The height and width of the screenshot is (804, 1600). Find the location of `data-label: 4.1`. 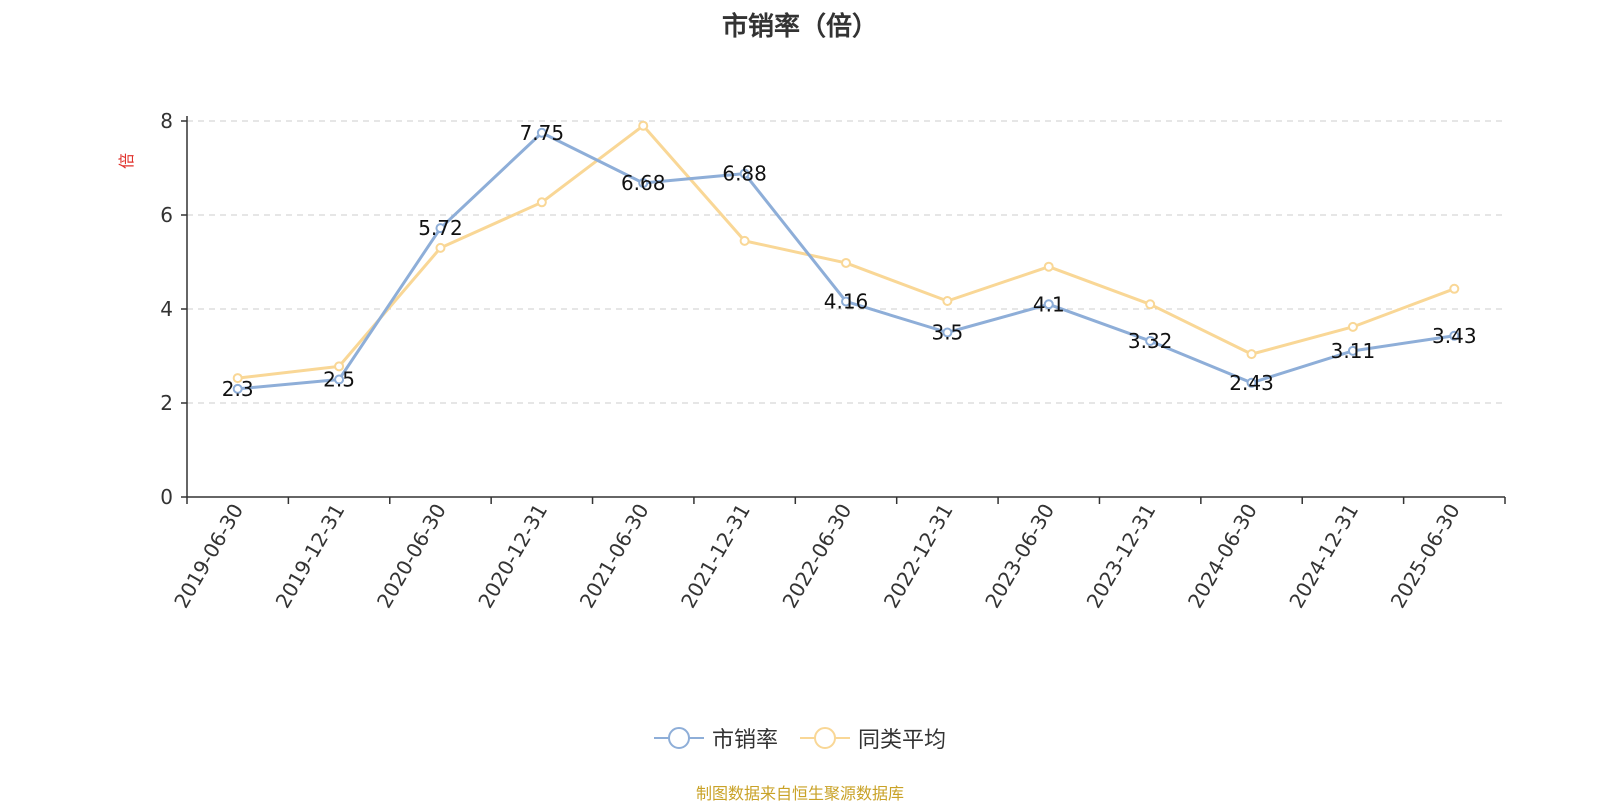

data-label: 4.1 is located at coordinates (1049, 304).